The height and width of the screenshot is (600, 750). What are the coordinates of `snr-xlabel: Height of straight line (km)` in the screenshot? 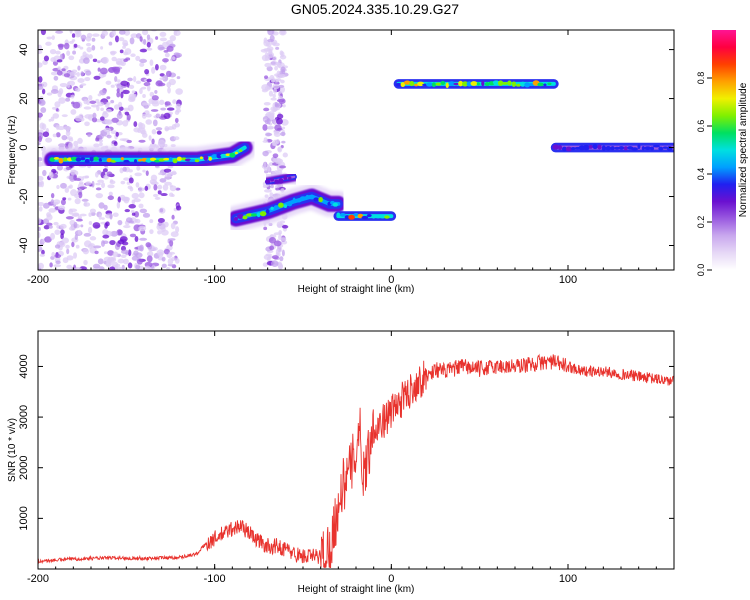 It's located at (356, 589).